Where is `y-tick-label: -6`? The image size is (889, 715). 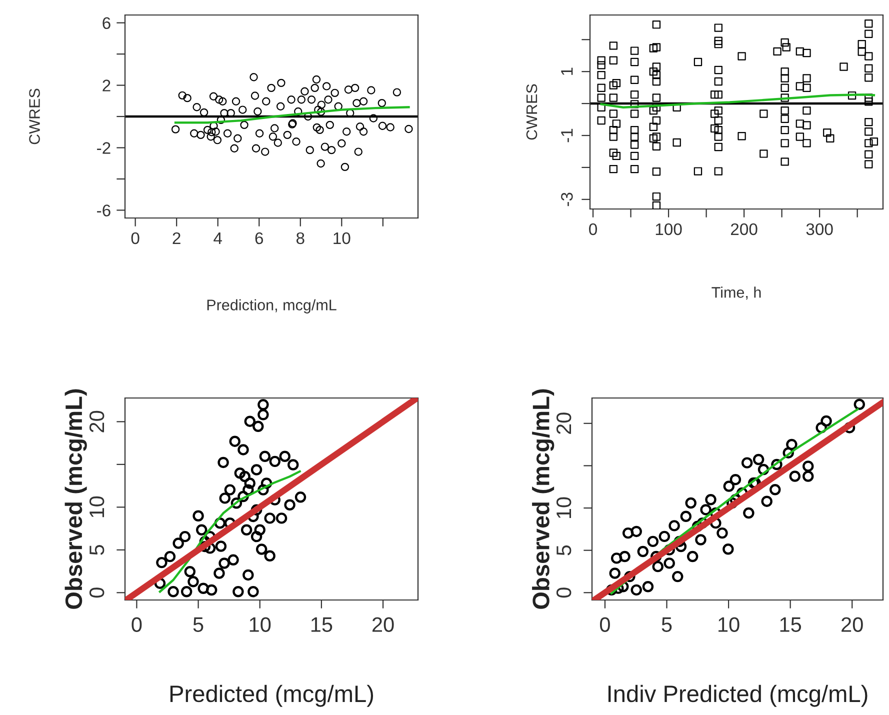 y-tick-label: -6 is located at coordinates (103, 210).